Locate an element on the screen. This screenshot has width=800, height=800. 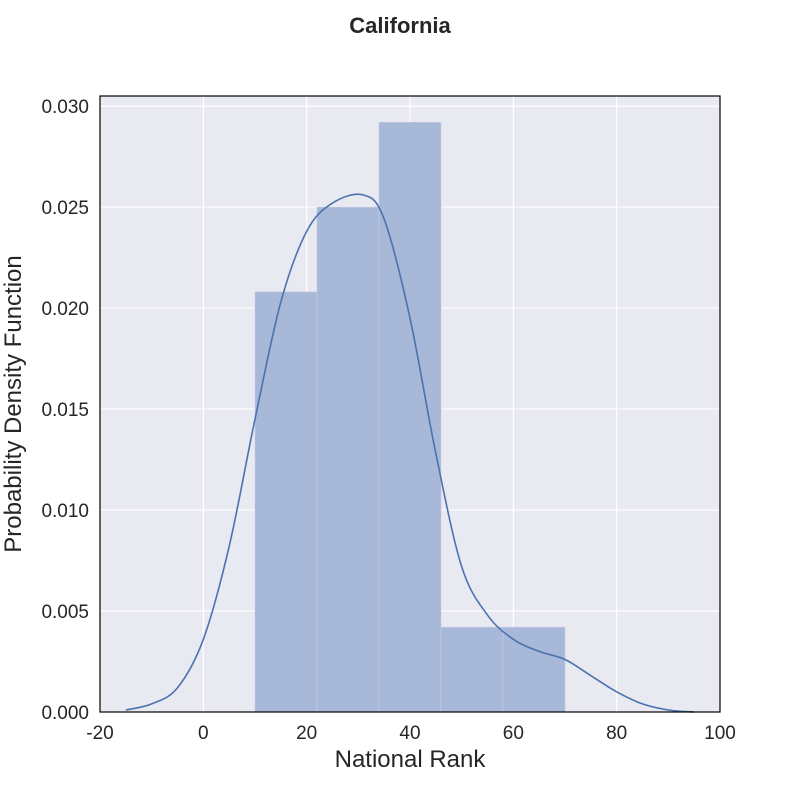
y-tick-label: 0.005 is located at coordinates (65, 612).